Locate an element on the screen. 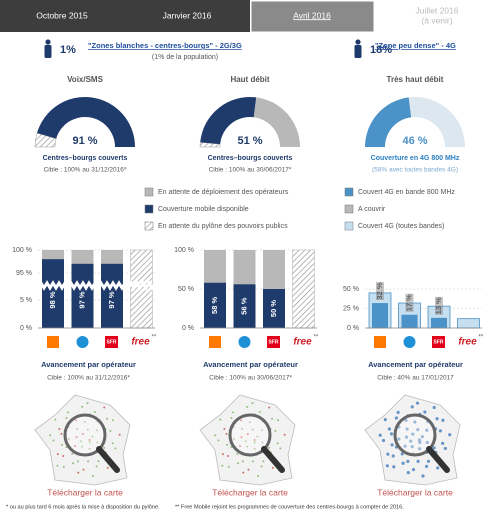 This screenshot has height=514, width=500. tab-label: Avril 2016 is located at coordinates (312, 15).